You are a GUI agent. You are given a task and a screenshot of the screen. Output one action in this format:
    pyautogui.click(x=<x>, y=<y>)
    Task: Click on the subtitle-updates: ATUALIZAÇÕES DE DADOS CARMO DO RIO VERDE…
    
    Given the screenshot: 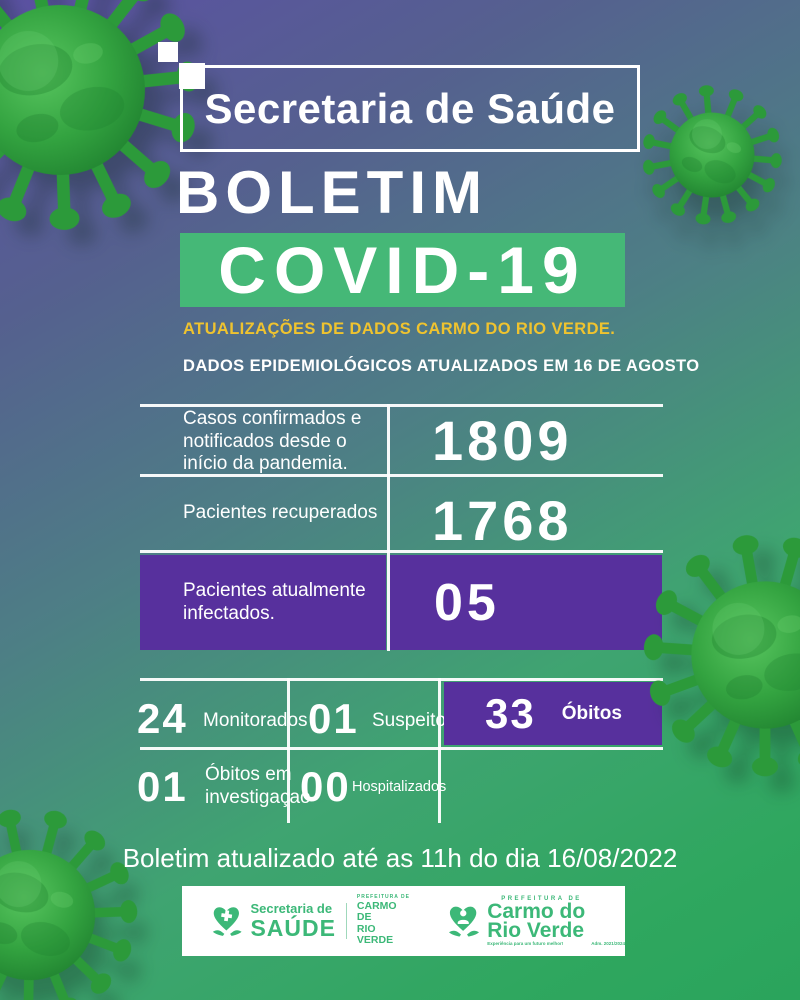 What is the action you would take?
    pyautogui.click(x=399, y=329)
    